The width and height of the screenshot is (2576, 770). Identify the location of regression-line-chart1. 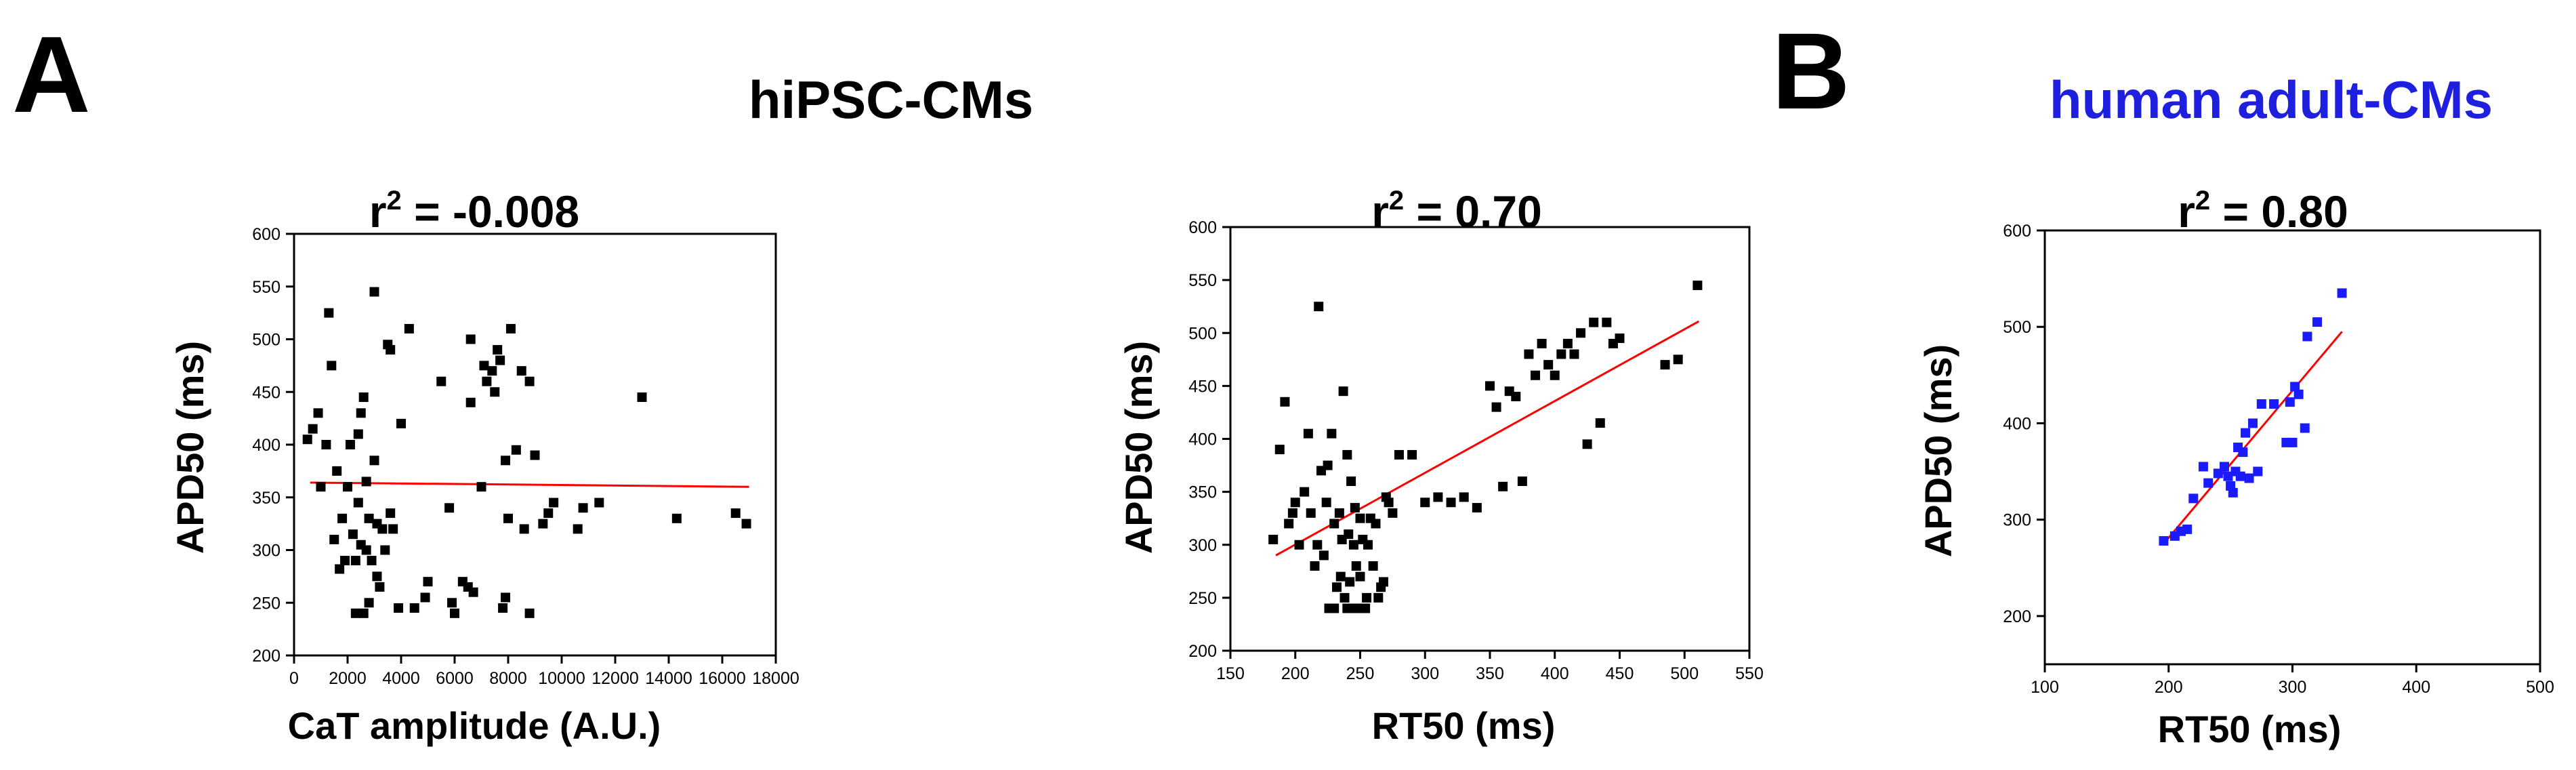
(529, 485).